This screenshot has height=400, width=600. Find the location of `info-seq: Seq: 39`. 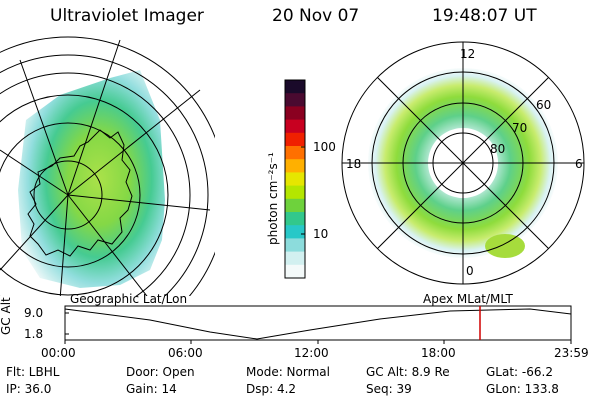

info-seq: Seq: 39 is located at coordinates (389, 389).